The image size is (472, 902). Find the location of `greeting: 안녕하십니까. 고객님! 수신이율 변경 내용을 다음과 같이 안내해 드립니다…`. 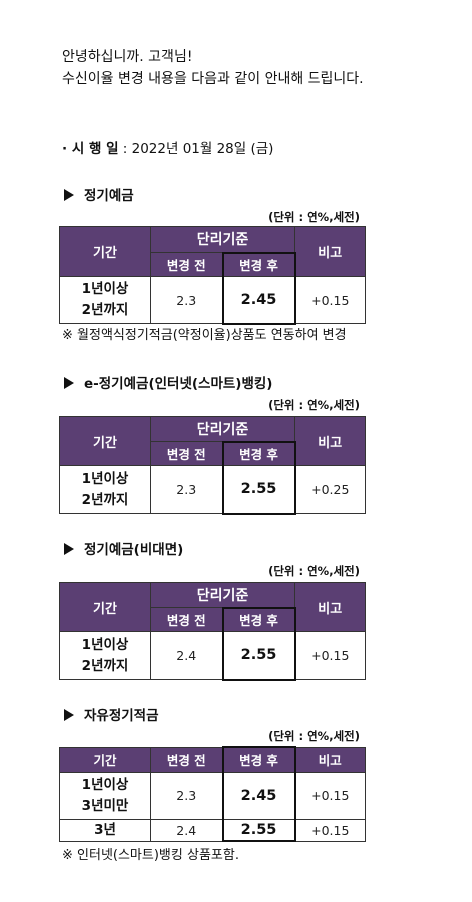

greeting: 안녕하십니까. 고객님! 수신이율 변경 내용을 다음과 같이 안내해 드립니다… is located at coordinates (213, 68).